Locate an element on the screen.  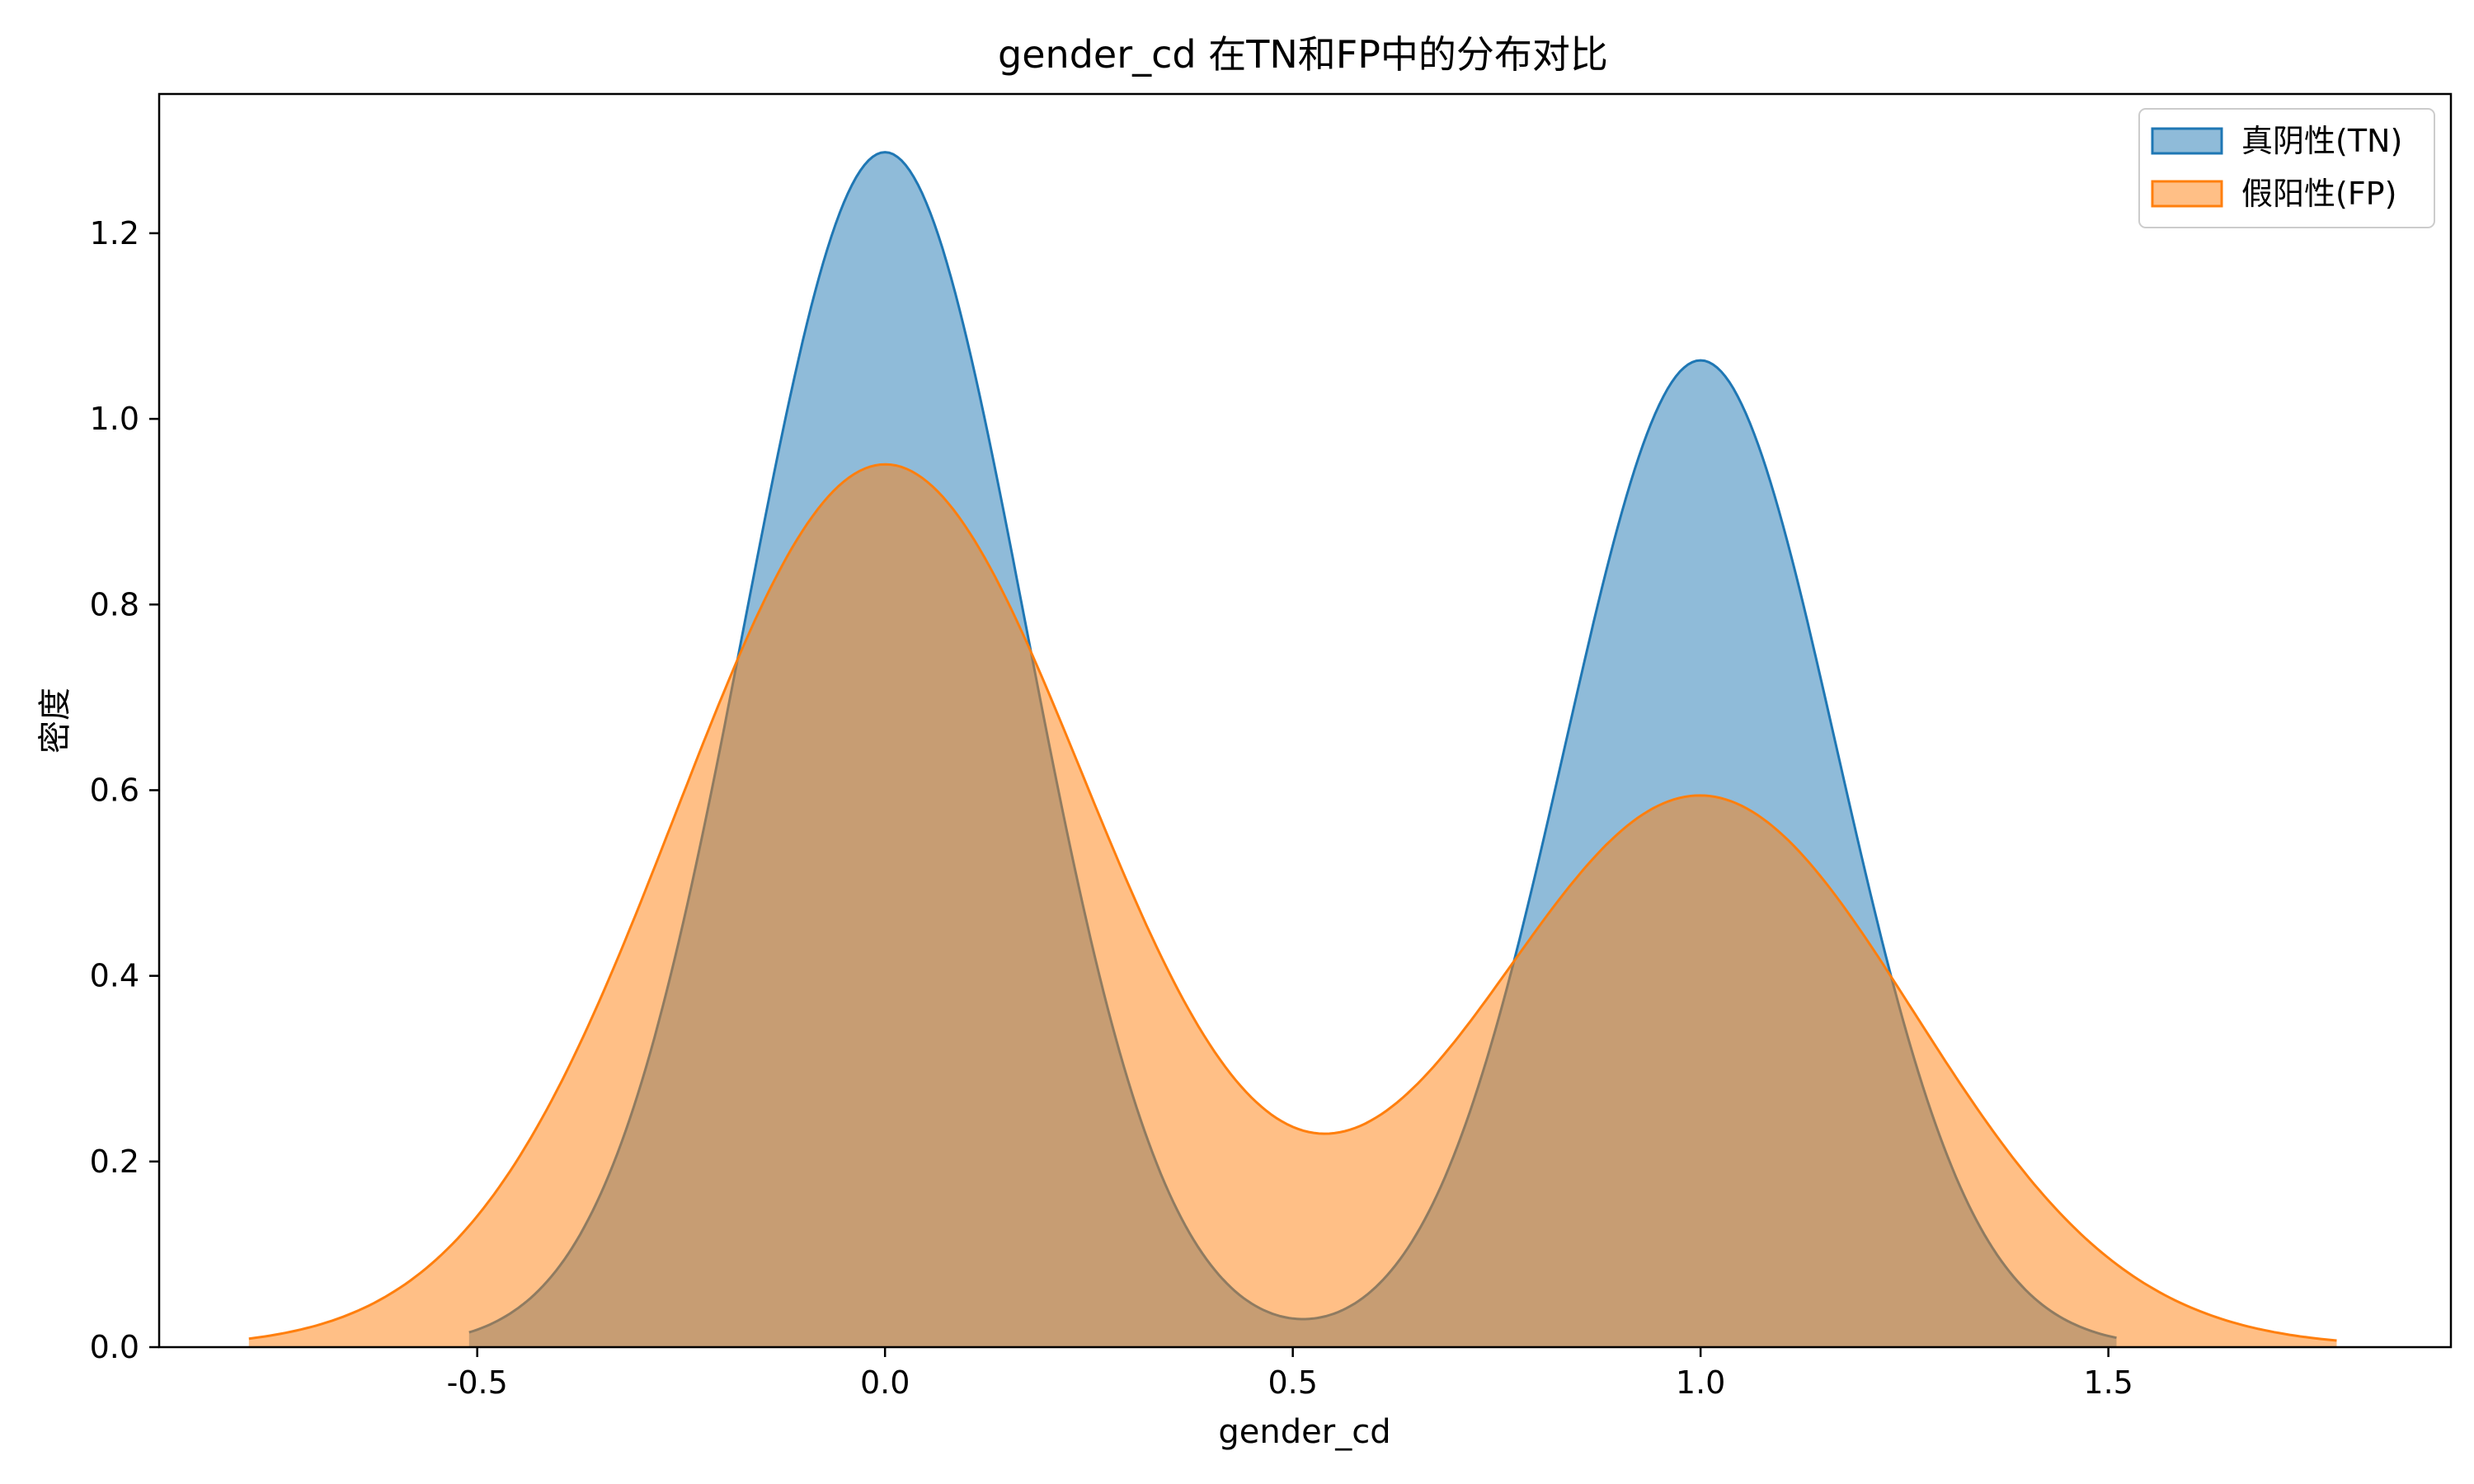
y-tick-label: 0.0 is located at coordinates (114, 1347).